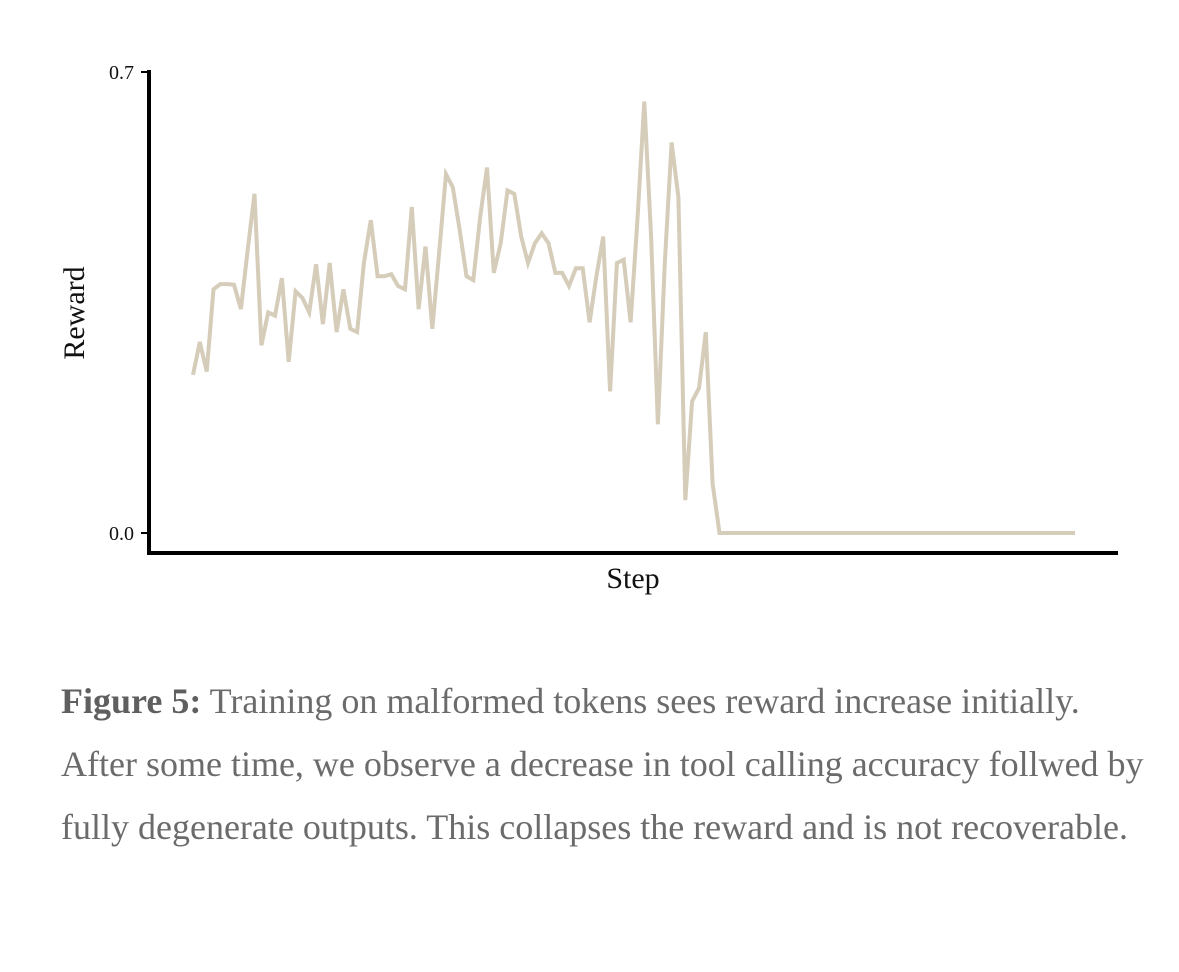  Describe the element at coordinates (121, 73) in the screenshot. I see `y-tick-label-top: 0.7` at that location.